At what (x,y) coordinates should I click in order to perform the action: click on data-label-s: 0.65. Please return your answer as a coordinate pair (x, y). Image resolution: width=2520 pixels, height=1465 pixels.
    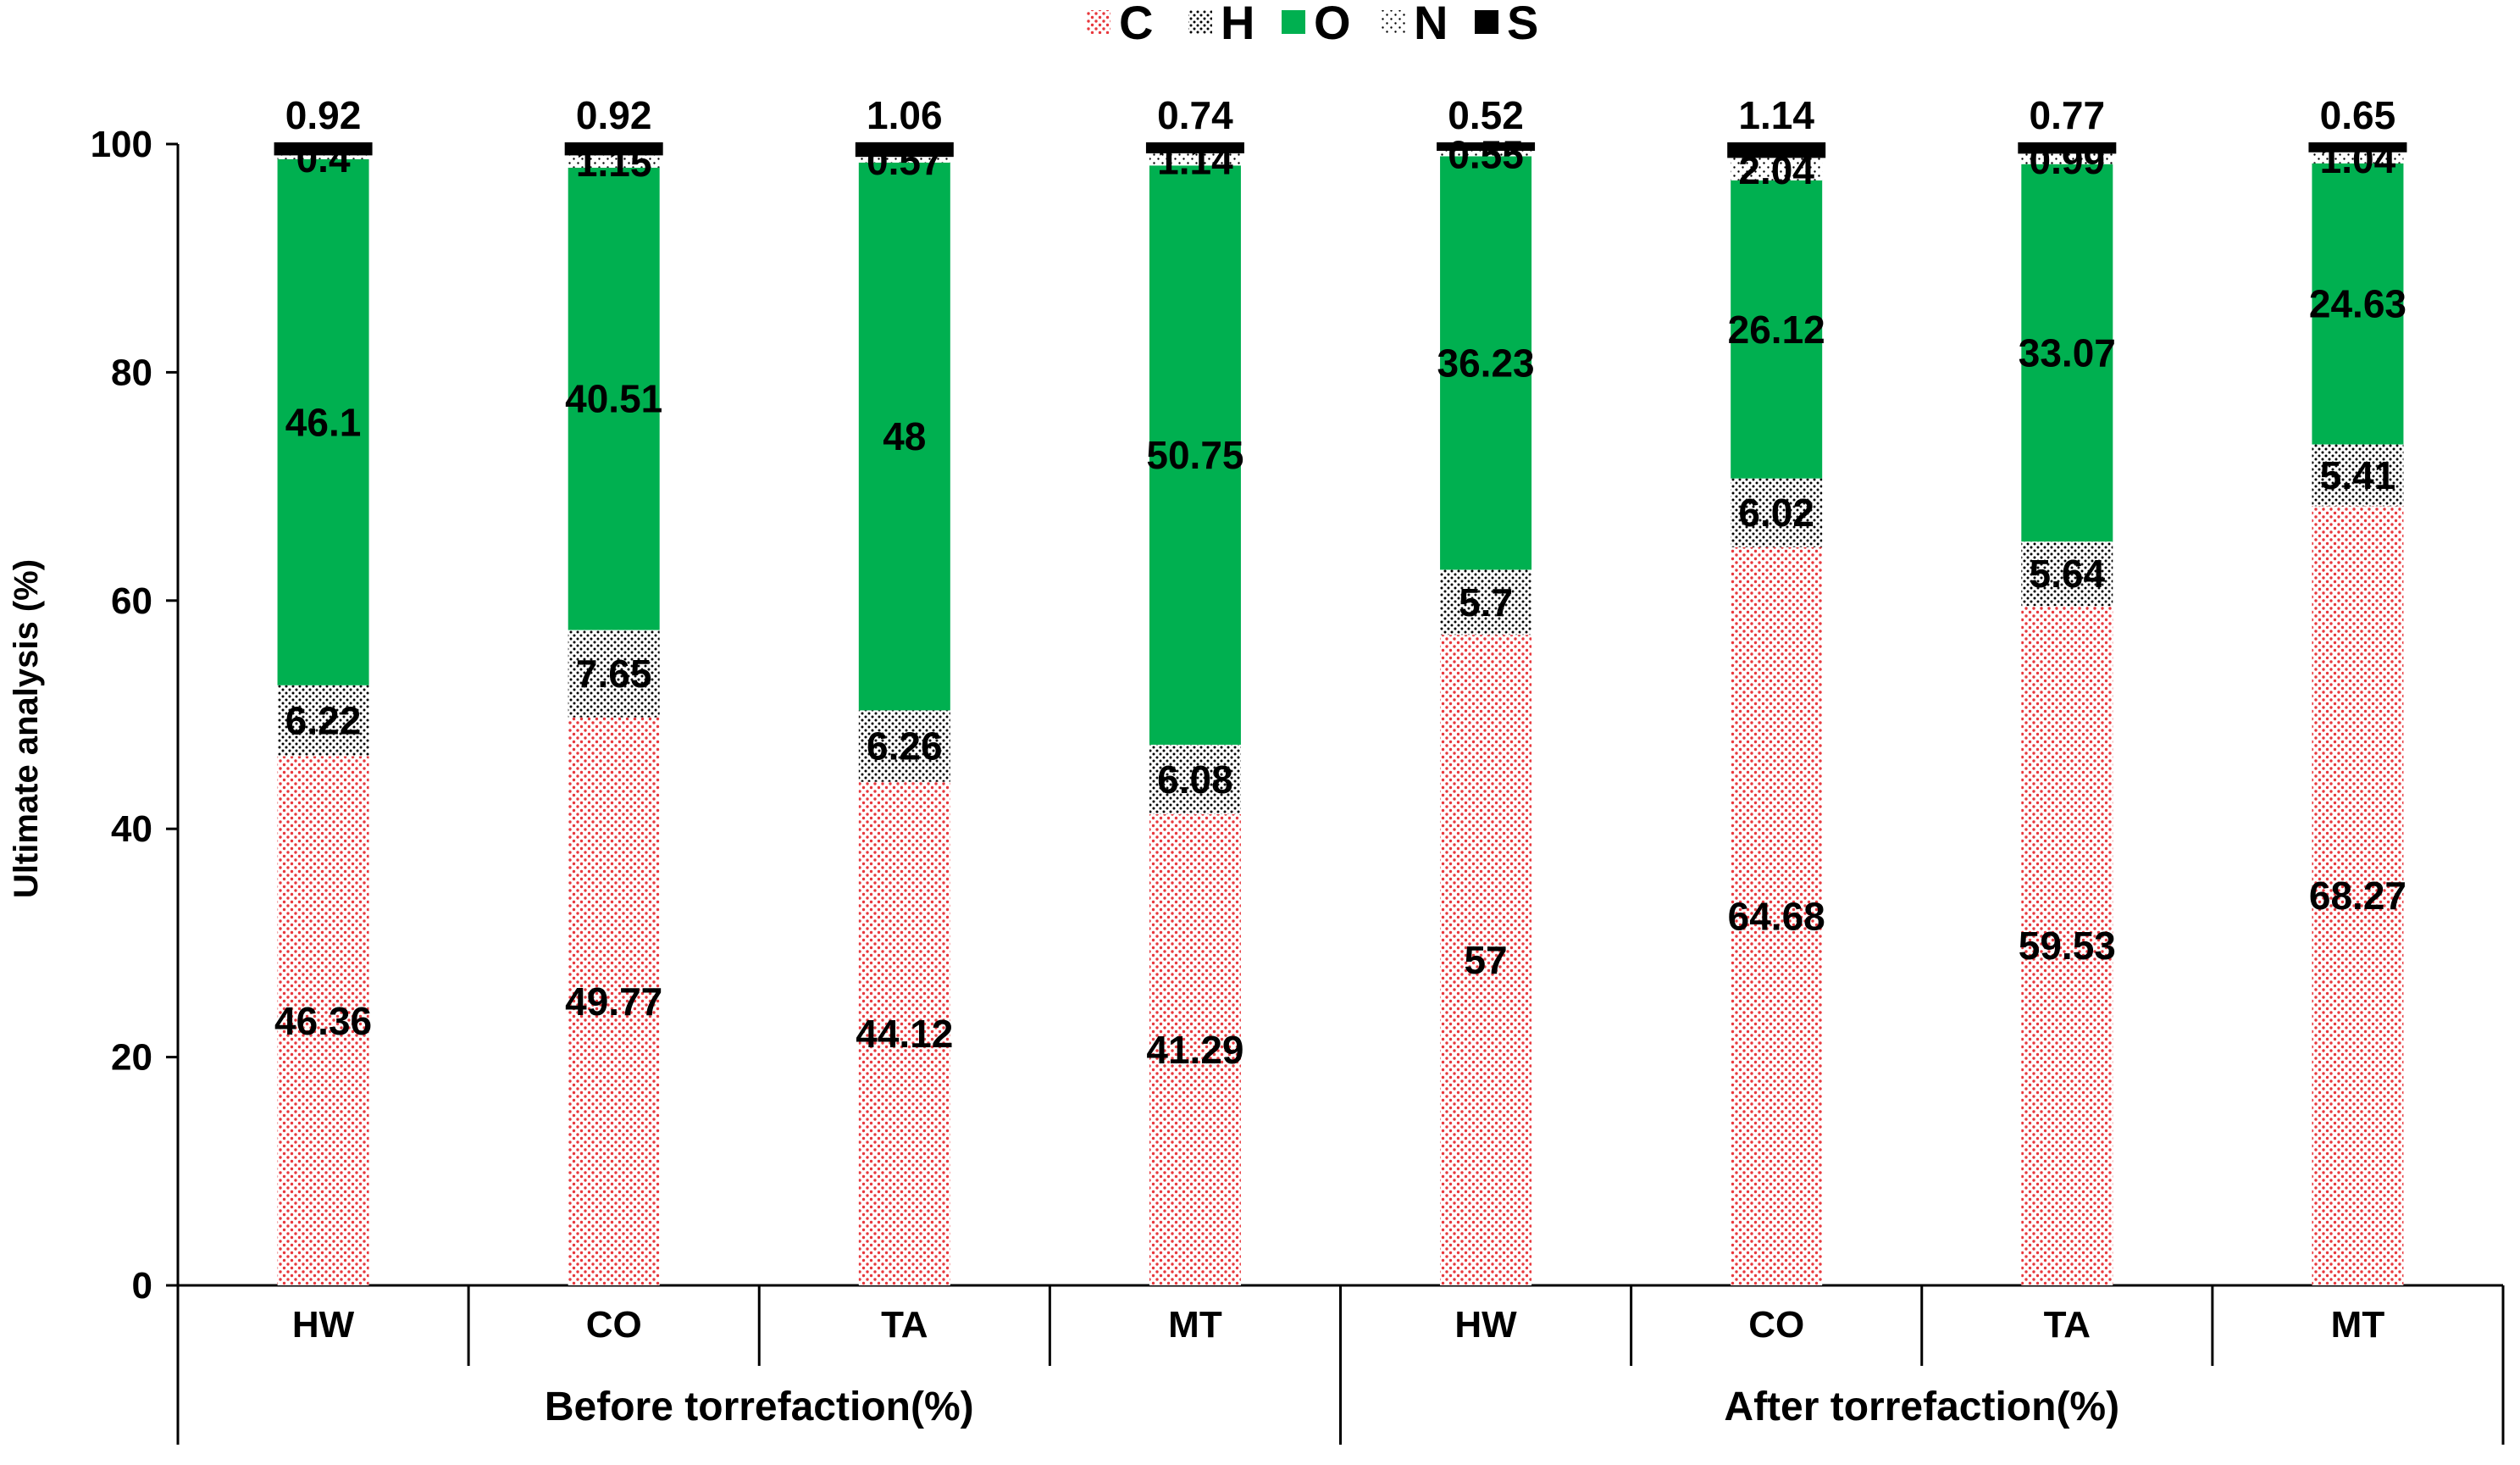
    Looking at the image, I should click on (2358, 115).